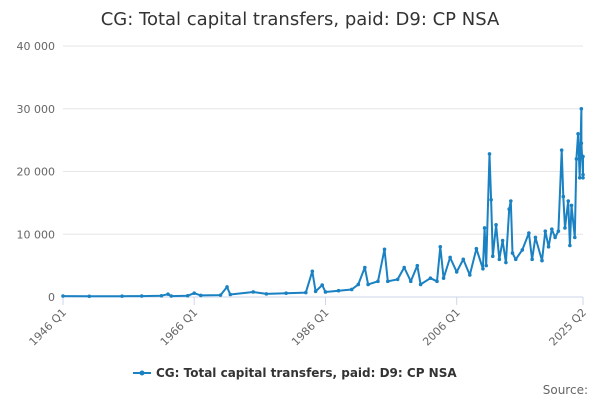 The image size is (600, 400). Describe the element at coordinates (36, 109) in the screenshot. I see `y-tick-label: 30 000` at that location.